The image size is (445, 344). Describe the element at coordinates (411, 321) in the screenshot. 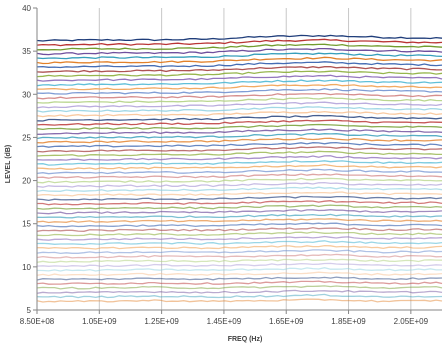

I see `x-tick-label: 2.05E+09` at that location.